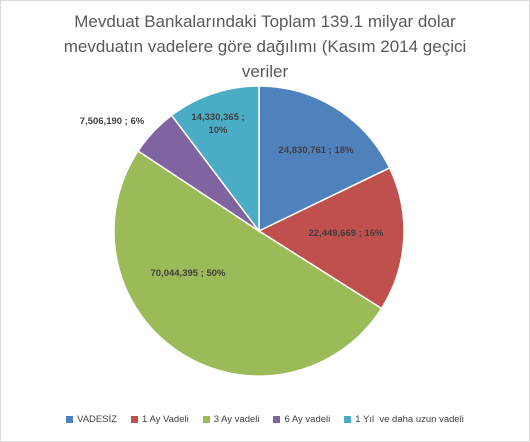 This screenshot has width=530, height=442. I want to click on data-label-percent-5: 10%, so click(218, 130).